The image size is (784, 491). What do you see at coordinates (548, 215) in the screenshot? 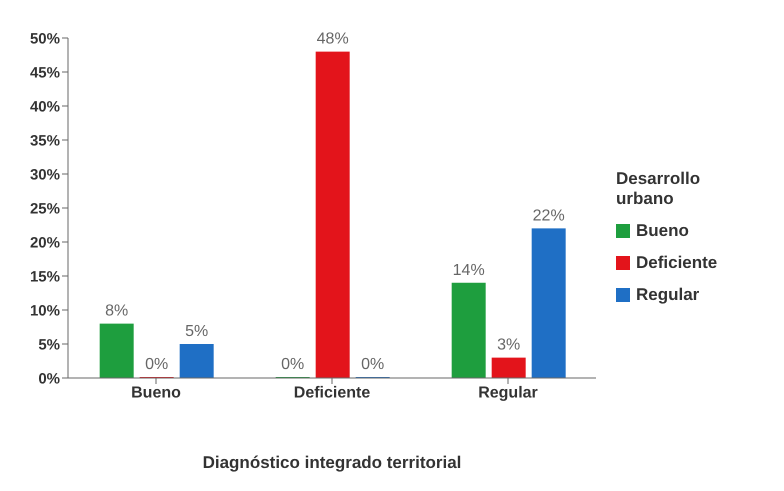
I see `data-label: 22%` at bounding box center [548, 215].